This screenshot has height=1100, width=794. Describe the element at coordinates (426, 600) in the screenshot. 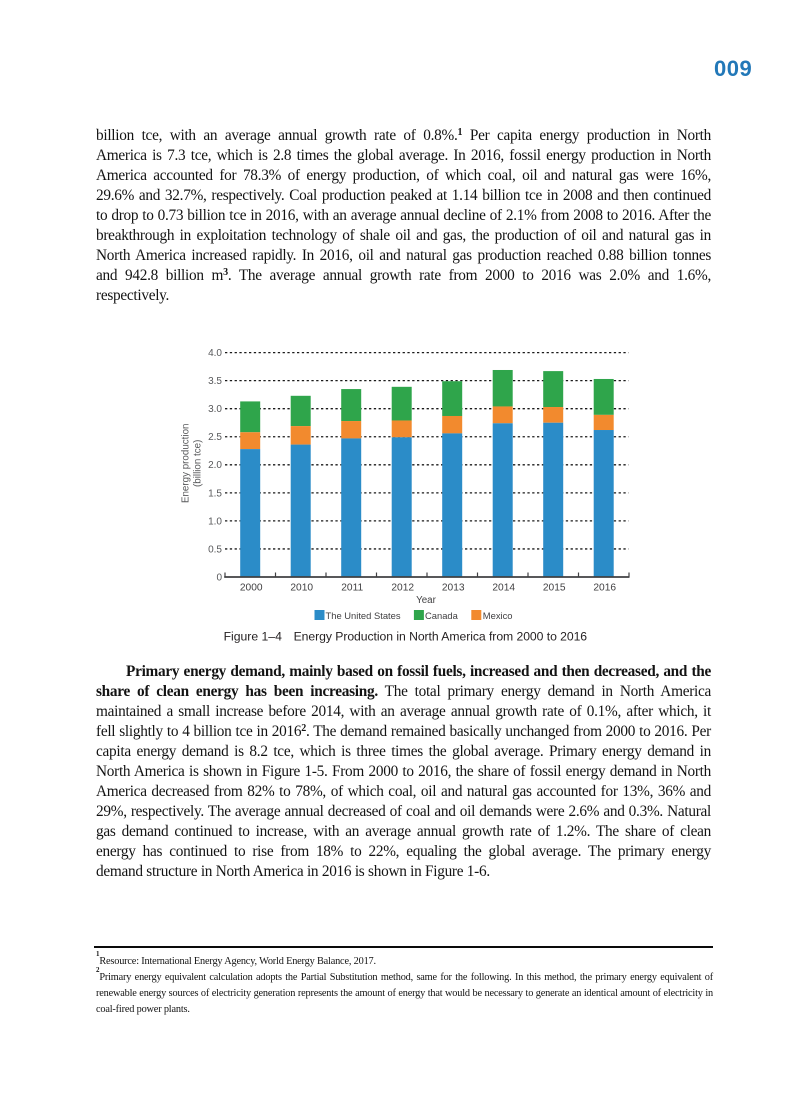

I see `svg-text: Year` at that location.